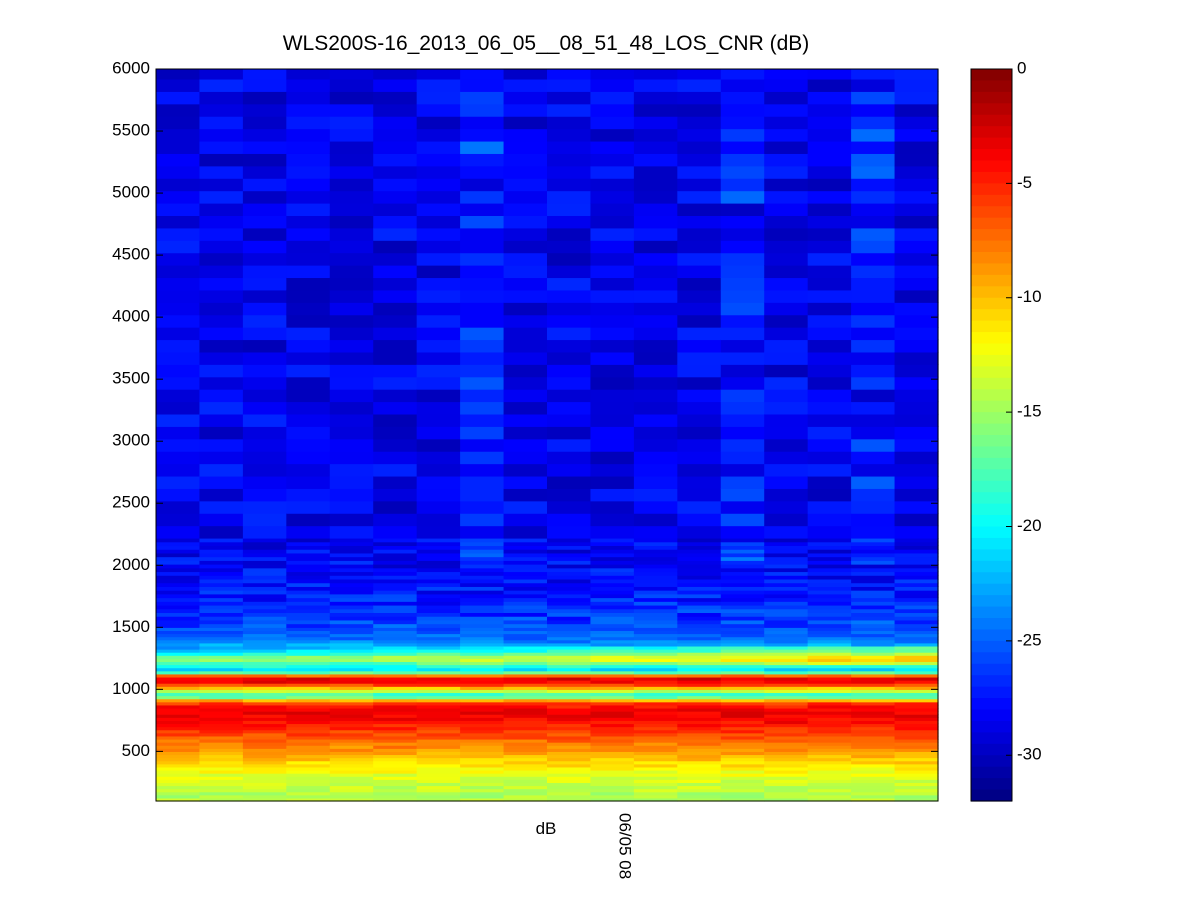  I want to click on y-tick-label: 3500, so click(131, 378).